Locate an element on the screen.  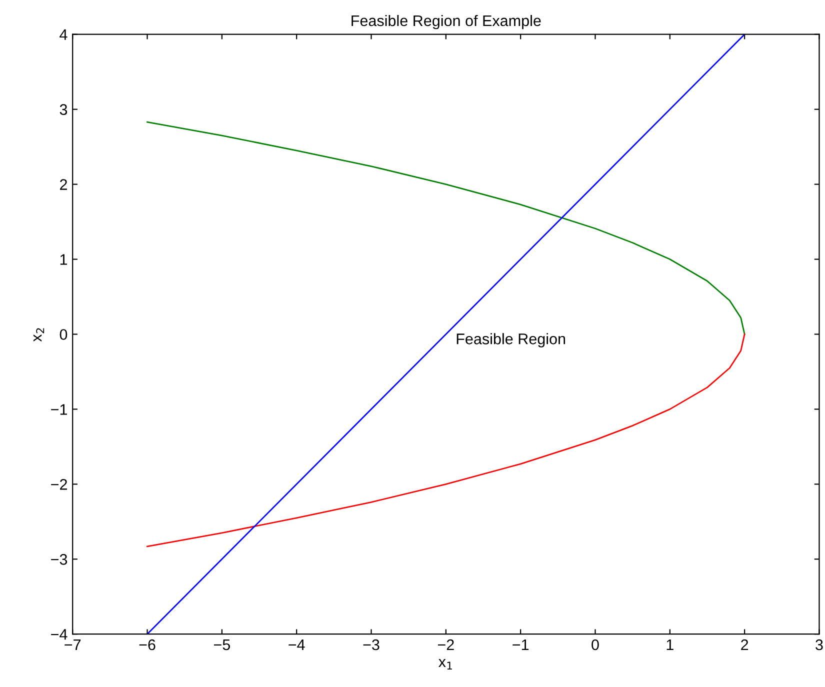
y-tick-label: 1 is located at coordinates (63, 259).